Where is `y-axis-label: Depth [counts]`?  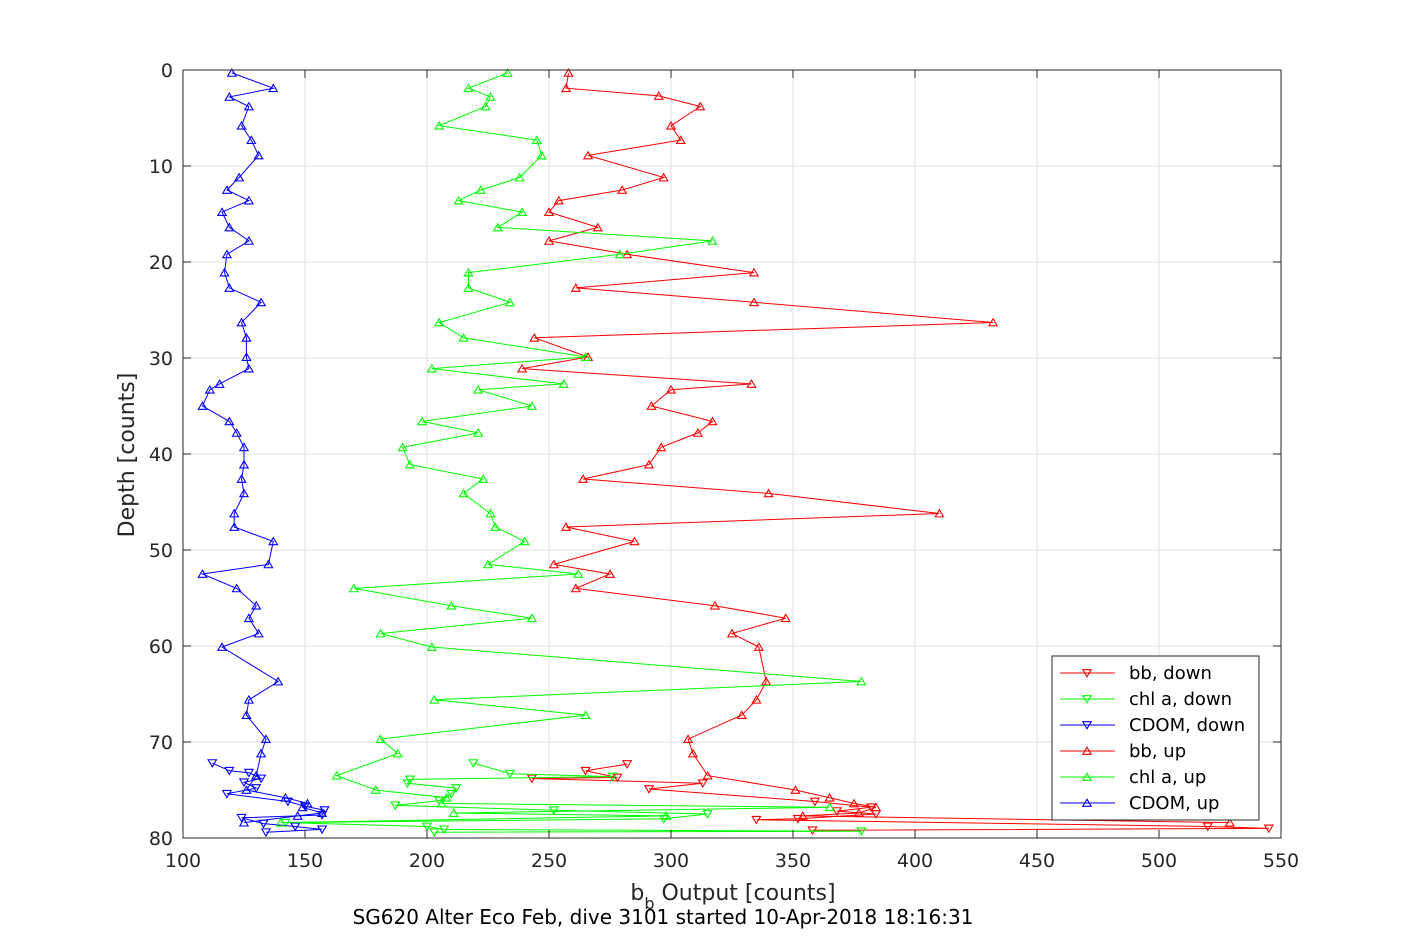 y-axis-label: Depth [counts] is located at coordinates (127, 455).